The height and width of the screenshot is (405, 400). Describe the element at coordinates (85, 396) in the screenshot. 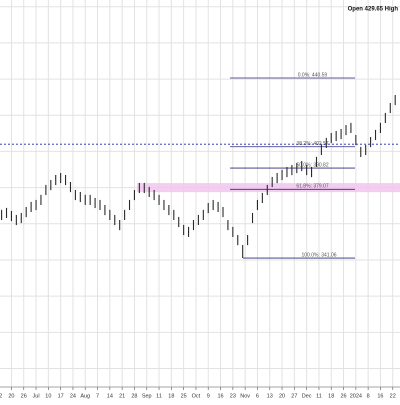

I see `x-tick-label: Aug` at that location.